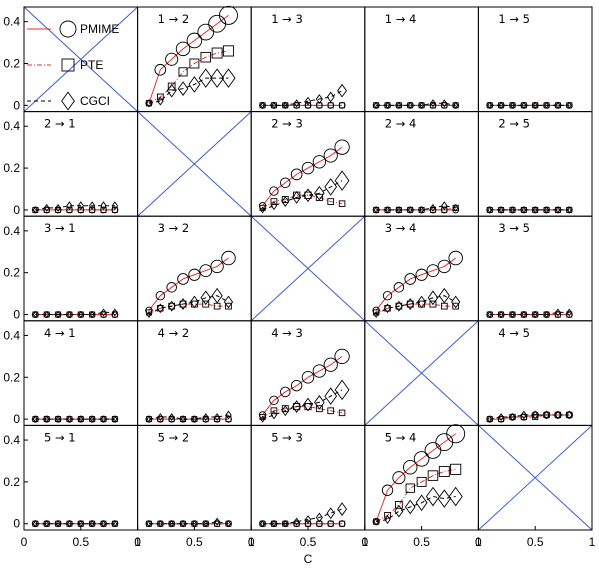 The width and height of the screenshot is (599, 569). I want to click on legend-label-pte: PTE, so click(91, 65).